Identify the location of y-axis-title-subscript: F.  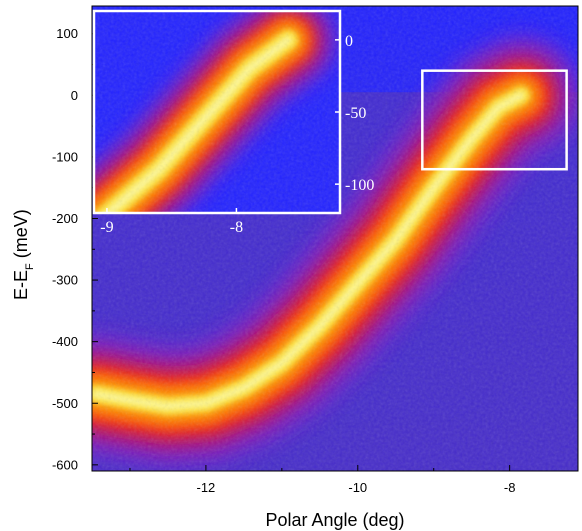
(30, 266).